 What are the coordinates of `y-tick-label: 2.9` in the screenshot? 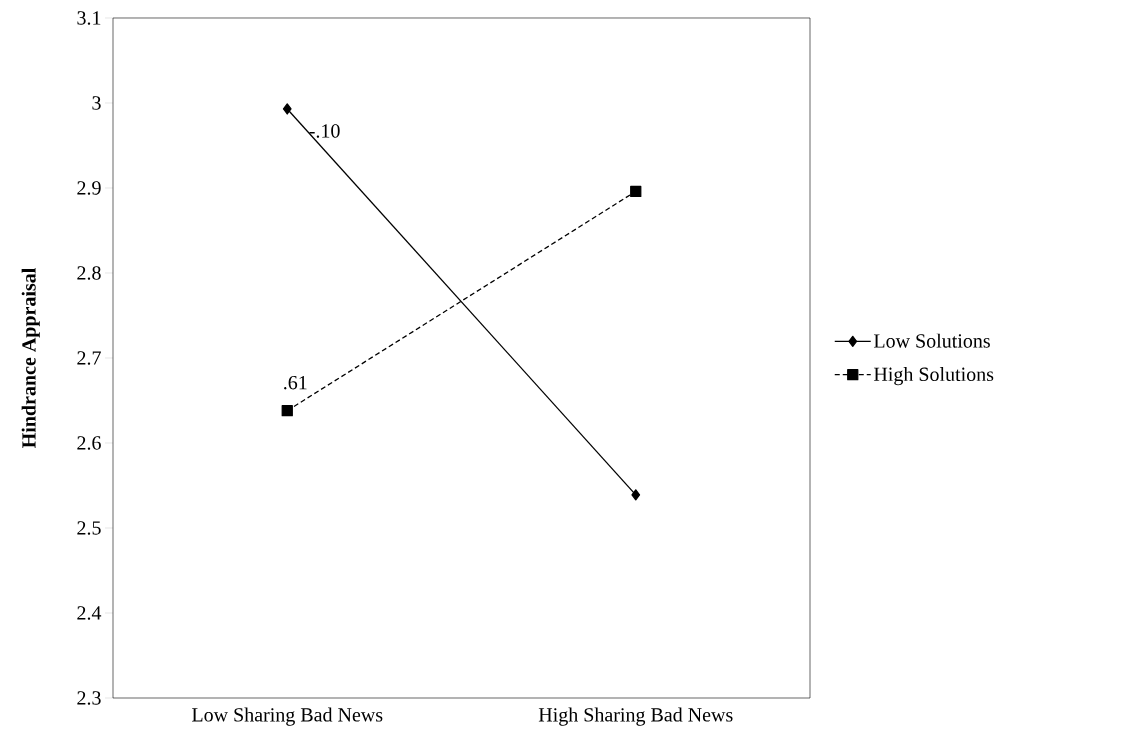 It's located at (89, 188).